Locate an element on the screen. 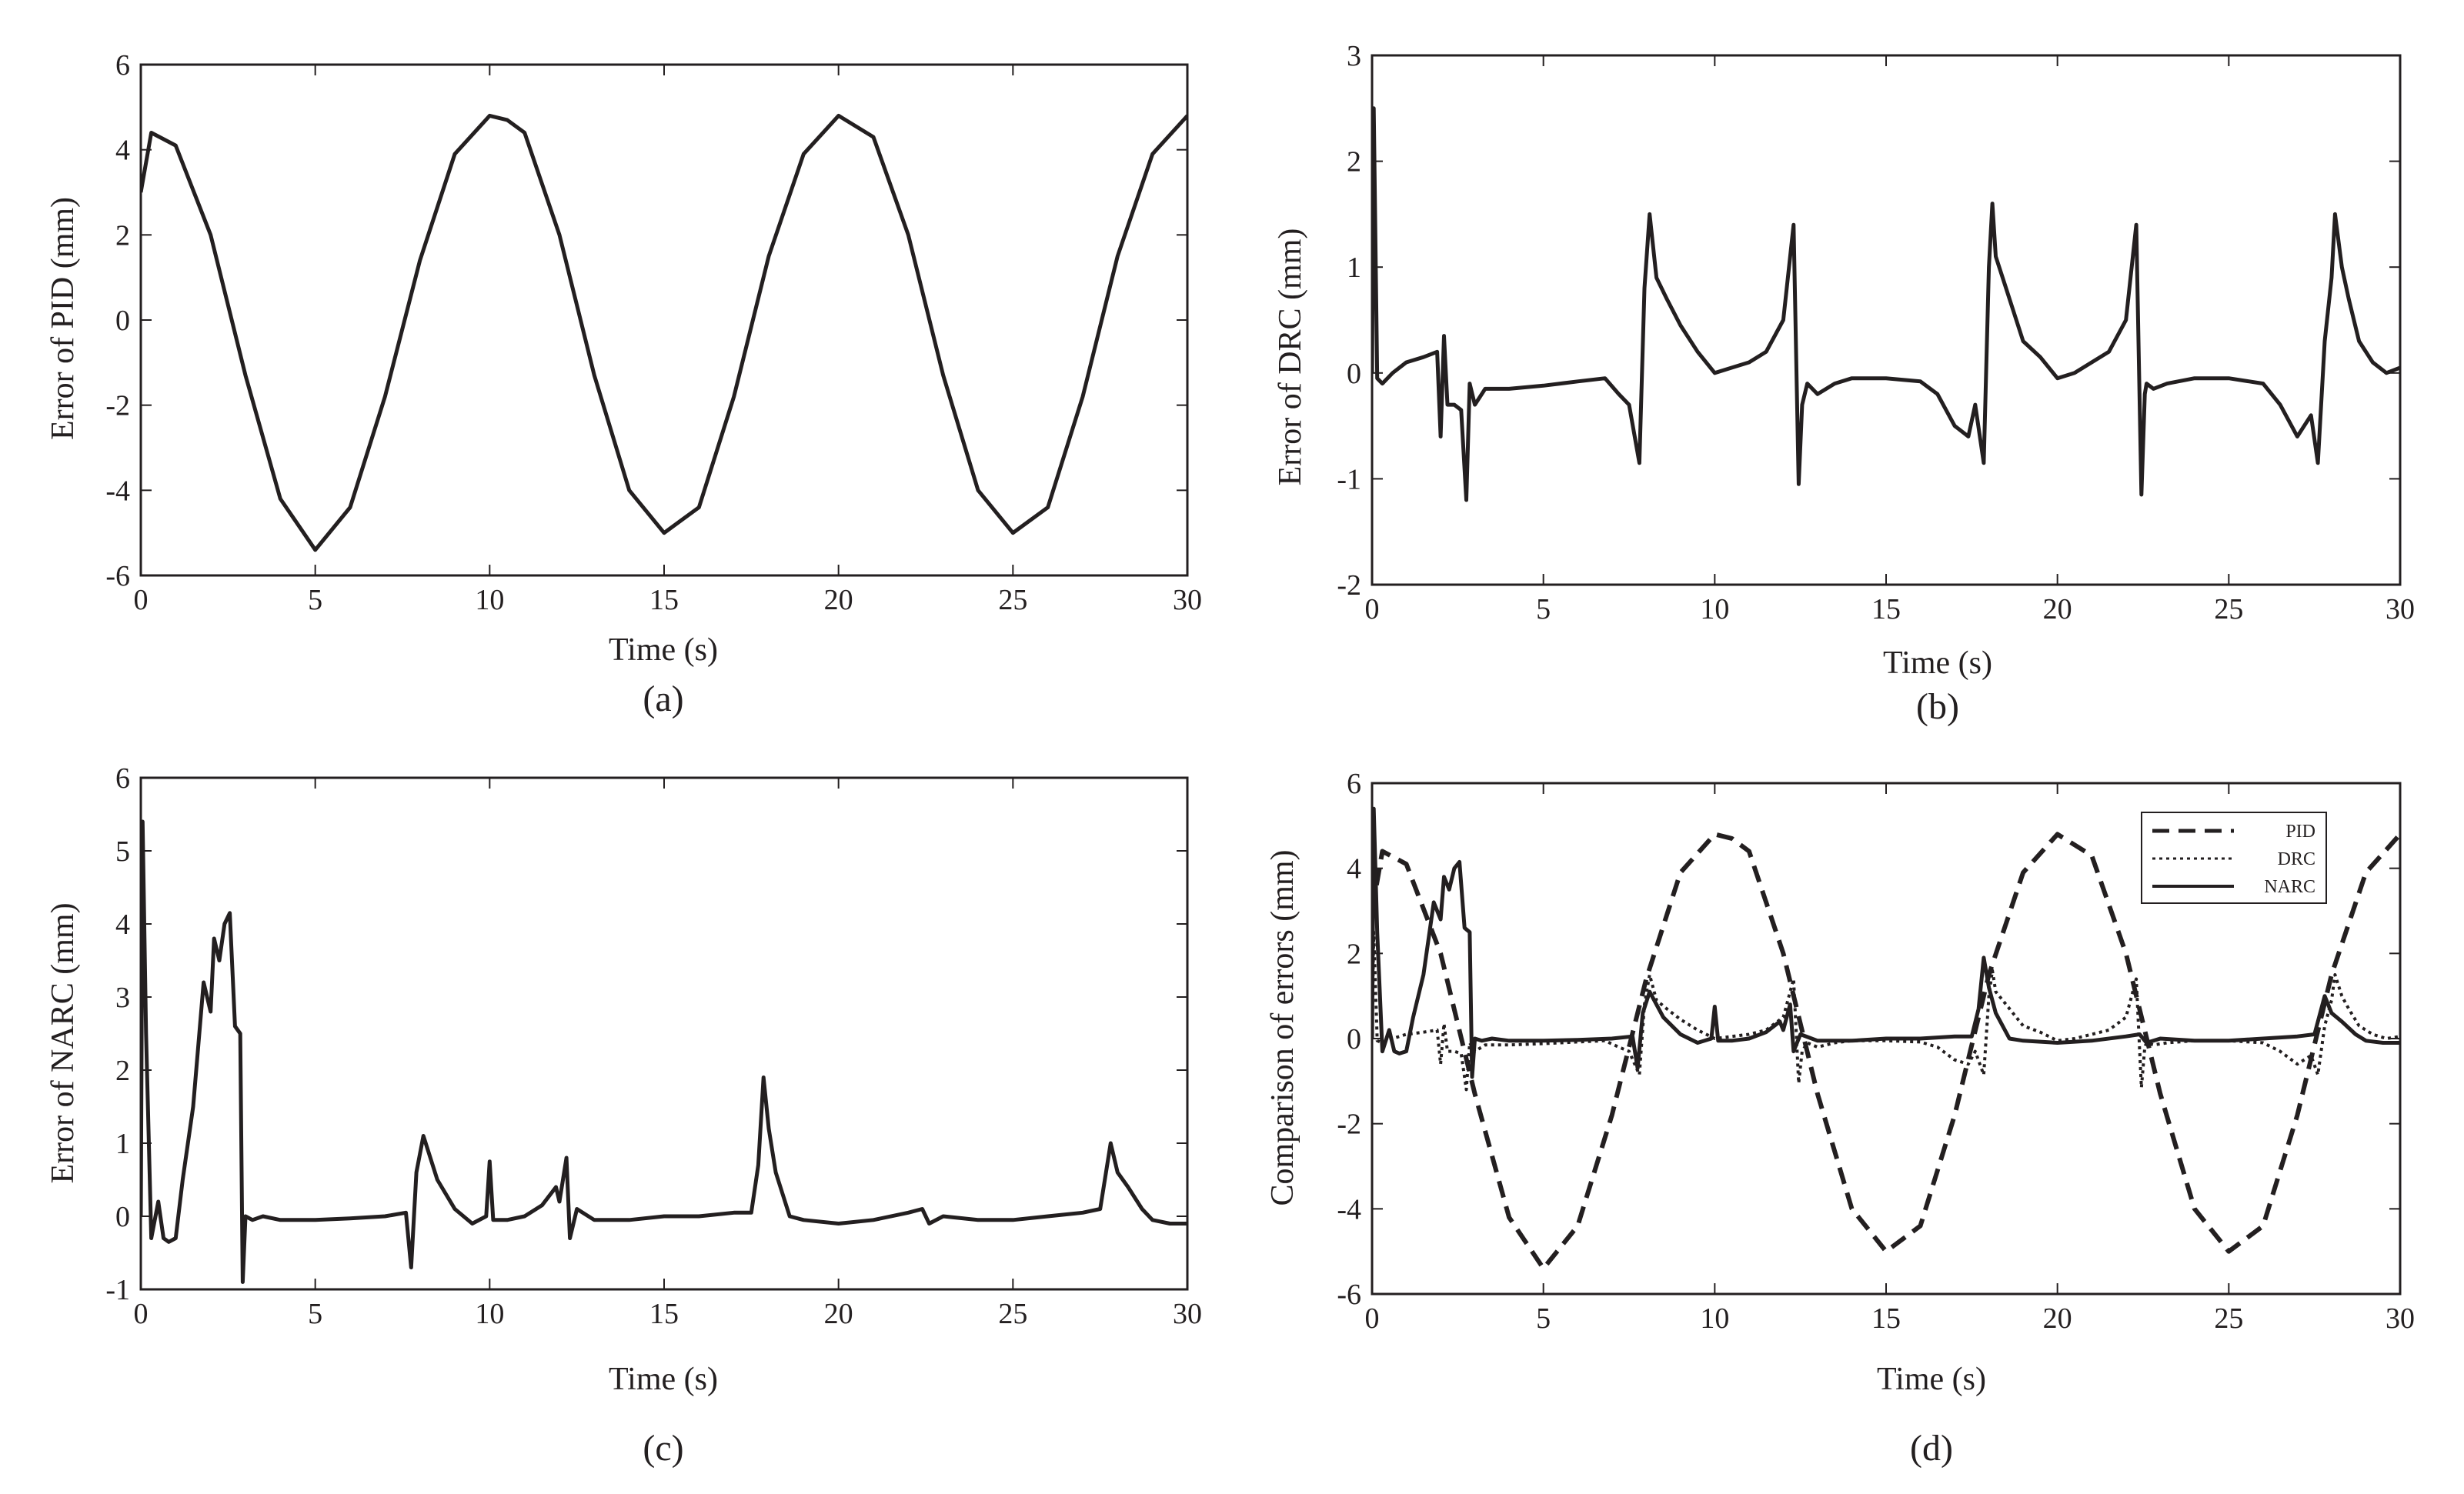 The height and width of the screenshot is (1494, 2464). panel-b-ytick-label: -2 is located at coordinates (1349, 585).